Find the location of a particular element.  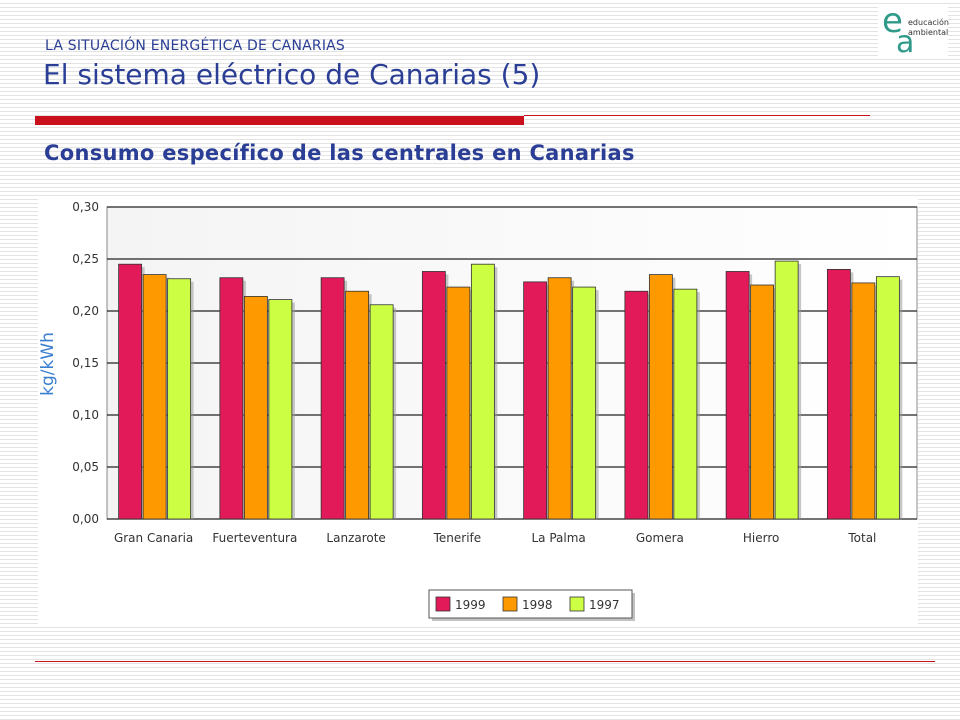

title-underline-bar is located at coordinates (279, 120).